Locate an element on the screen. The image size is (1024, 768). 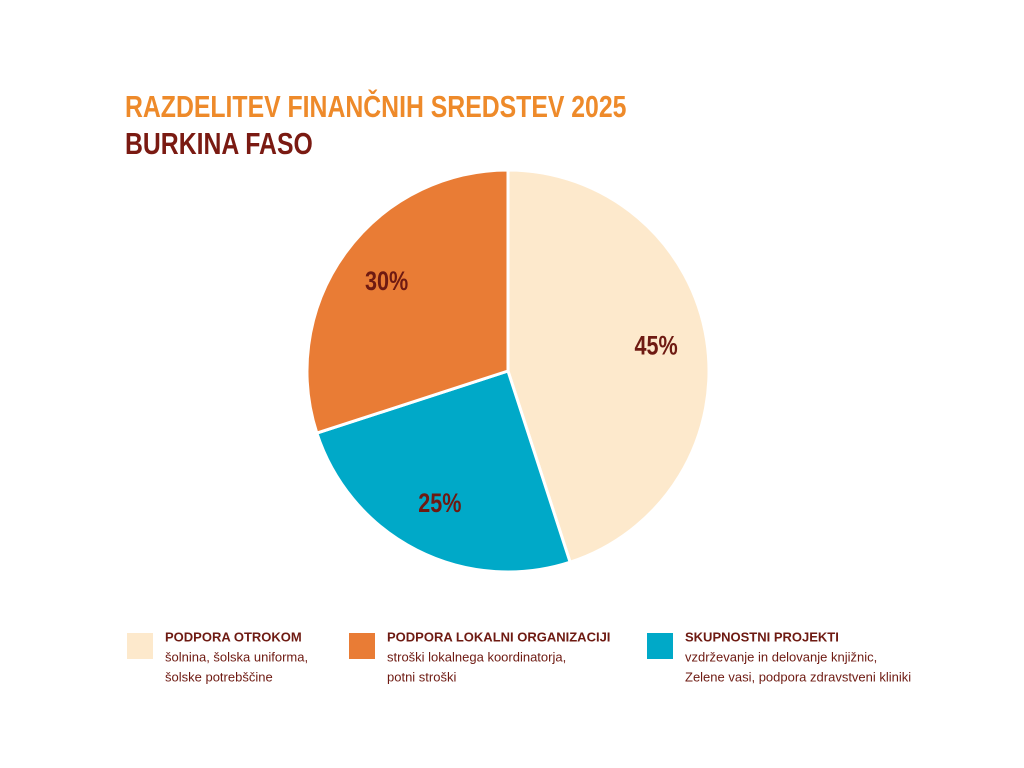
legend-description: šolnina, šolska uniforma, is located at coordinates (236, 656).